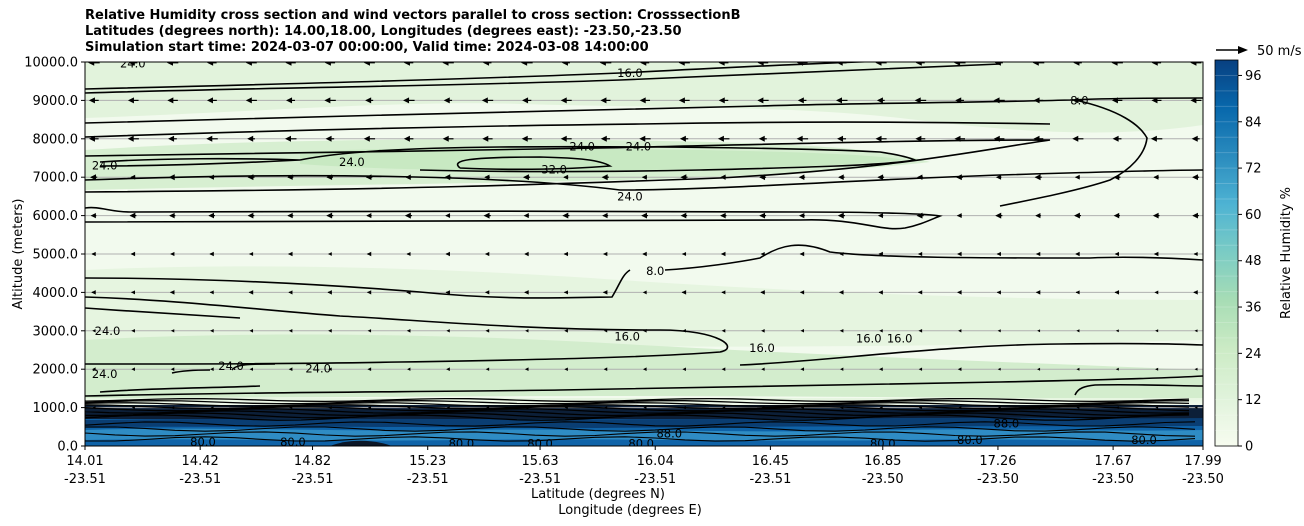 The image size is (1304, 526). What do you see at coordinates (56, 101) in the screenshot?
I see `y-tick-label: 9000.0` at bounding box center [56, 101].